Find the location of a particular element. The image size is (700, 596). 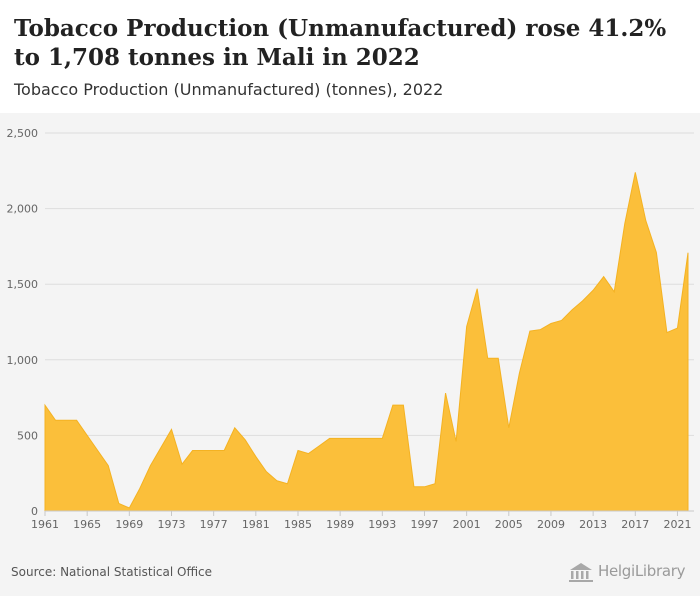

x-tick-label: 2021 is located at coordinates (677, 524).